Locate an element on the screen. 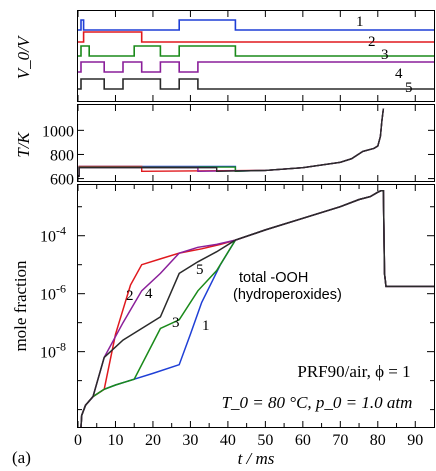 The height and width of the screenshot is (471, 436). mixture-annotation: PRF90/air, ϕ = 1 is located at coordinates (353, 371).